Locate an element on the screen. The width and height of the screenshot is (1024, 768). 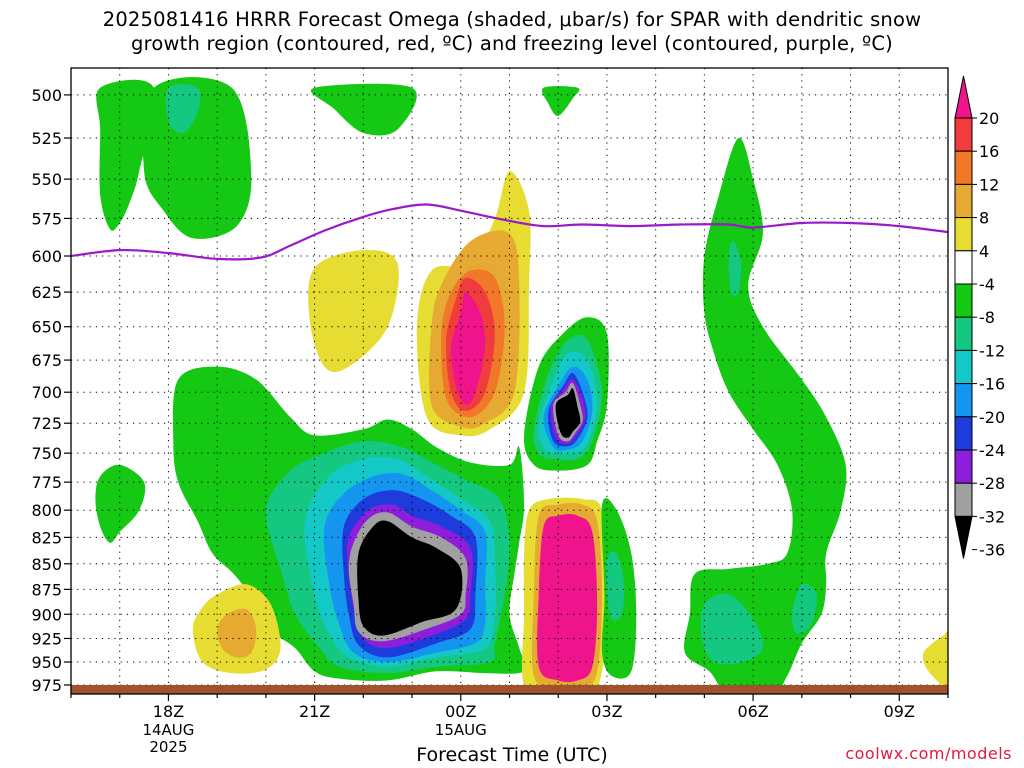
colorbar: 20 16 12 8 4 -4 -8 -12 -16 -20 -24 -28 -32 -36 is located at coordinates (979, 317).